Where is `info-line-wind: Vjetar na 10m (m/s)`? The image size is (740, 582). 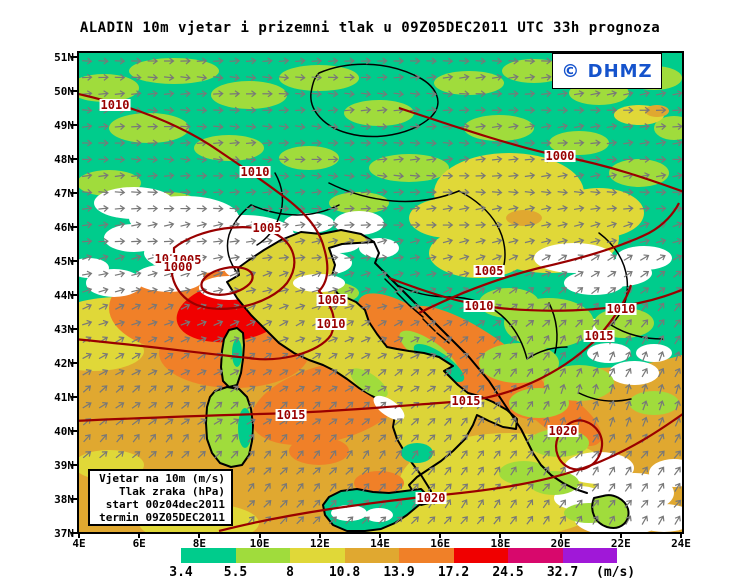
info-line-wind: Vjetar na 10m (m/s) is located at coordinates (162, 478).